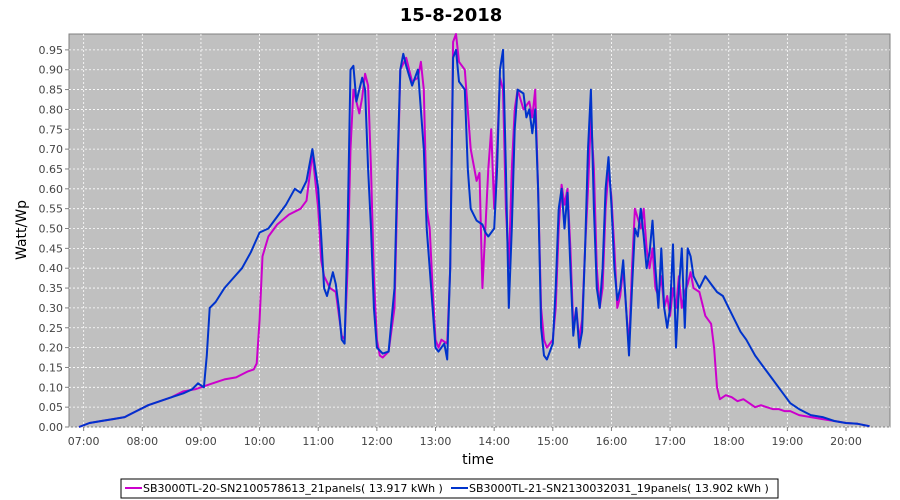 The width and height of the screenshot is (900, 500). I want to click on y-tick-label: 0.00, so click(51, 427).